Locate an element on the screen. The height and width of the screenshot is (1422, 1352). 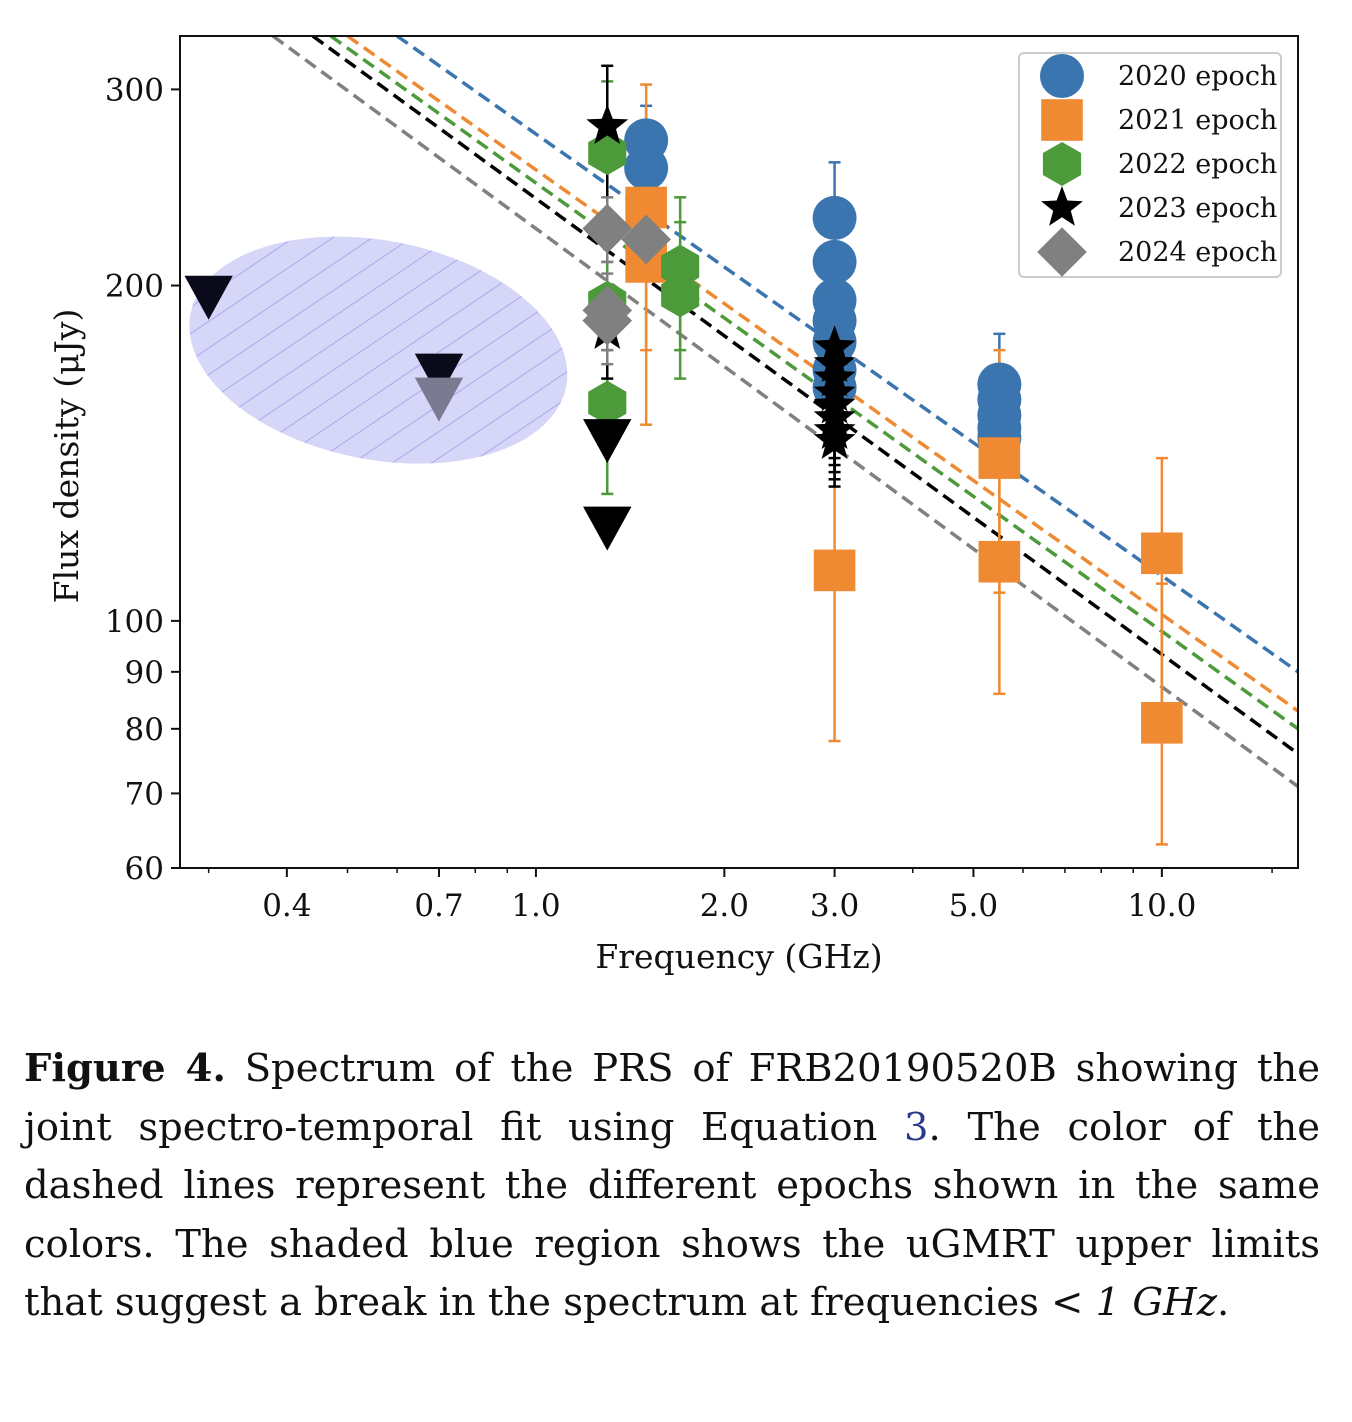
x-tick-label: 0.4 is located at coordinates (286, 906).